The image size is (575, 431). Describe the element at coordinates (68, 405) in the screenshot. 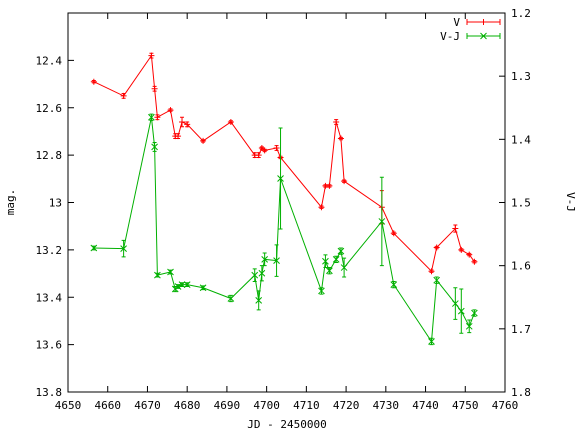

I see `x-tick-label: 4650` at that location.